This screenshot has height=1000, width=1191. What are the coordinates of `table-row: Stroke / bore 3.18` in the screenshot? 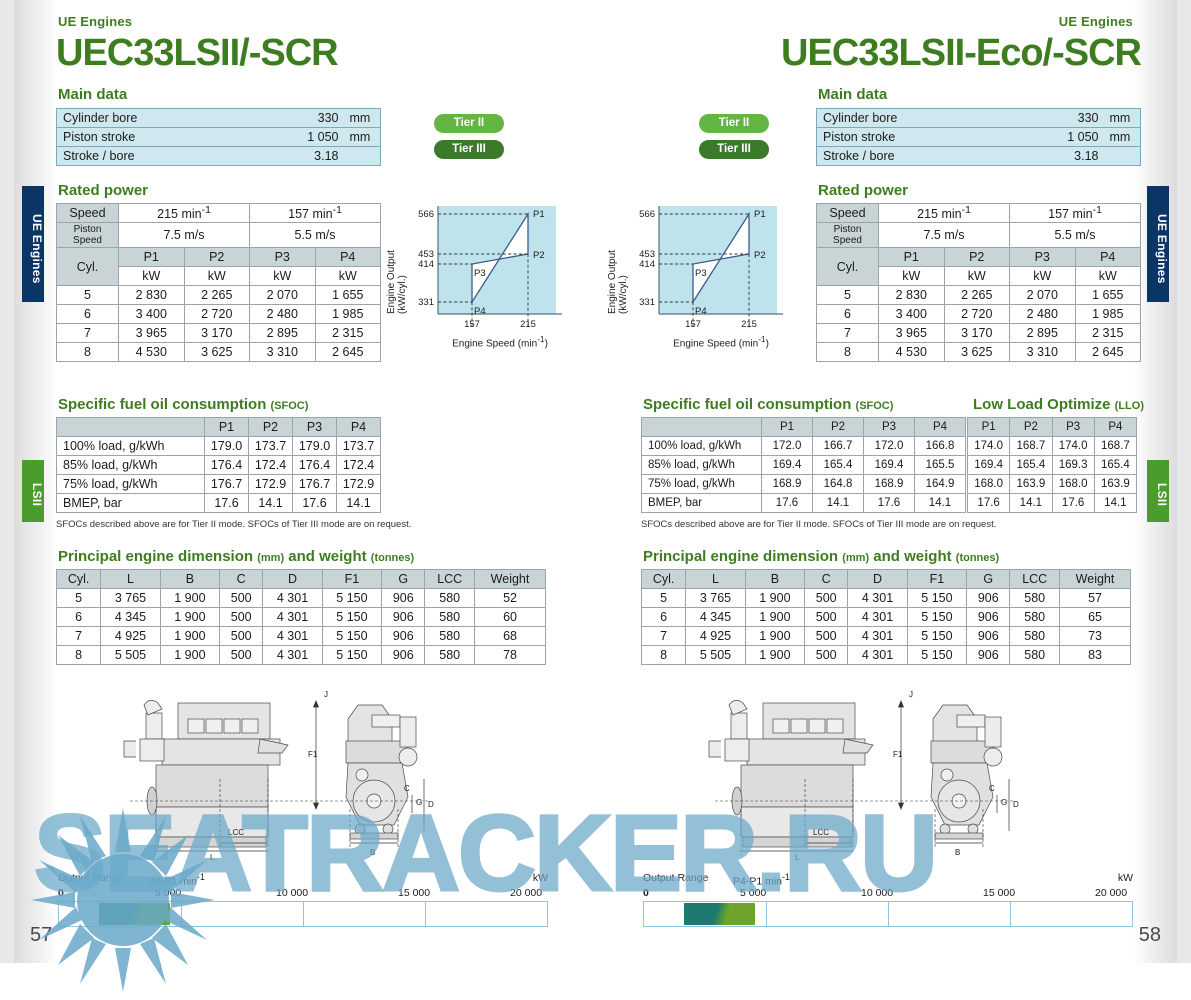 It's located at (978, 156).